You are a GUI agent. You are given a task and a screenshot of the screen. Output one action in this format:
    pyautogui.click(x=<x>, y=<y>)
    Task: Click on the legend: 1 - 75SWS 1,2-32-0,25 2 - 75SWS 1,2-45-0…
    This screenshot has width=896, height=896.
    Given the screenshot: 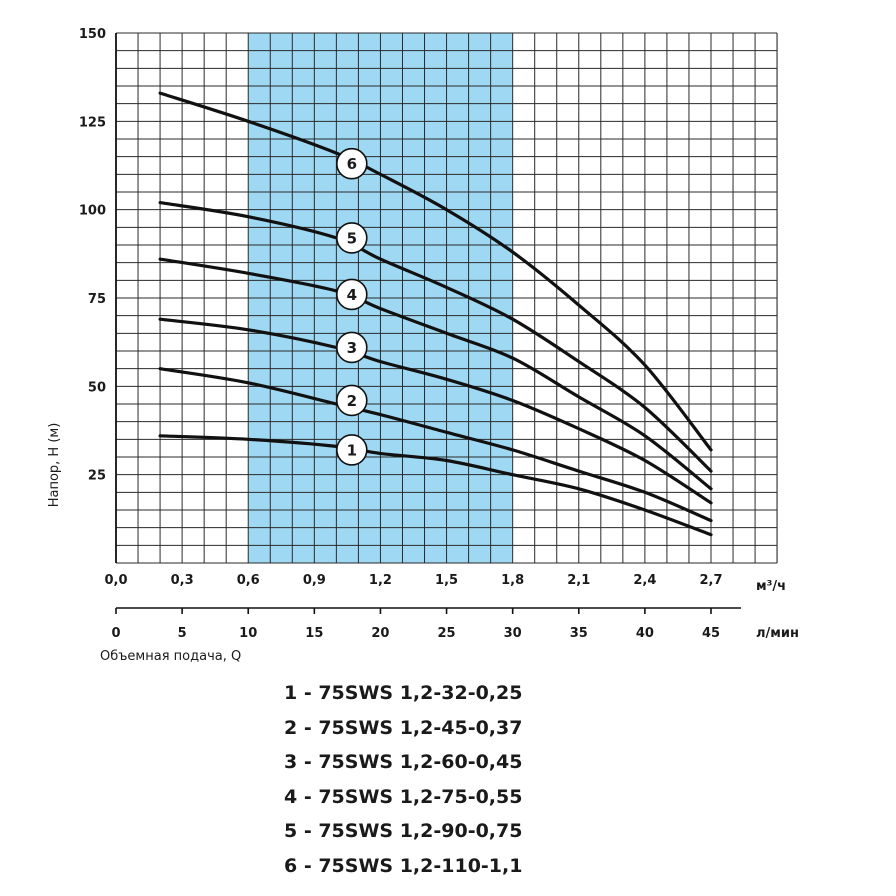 What is the action you would take?
    pyautogui.click(x=403, y=780)
    